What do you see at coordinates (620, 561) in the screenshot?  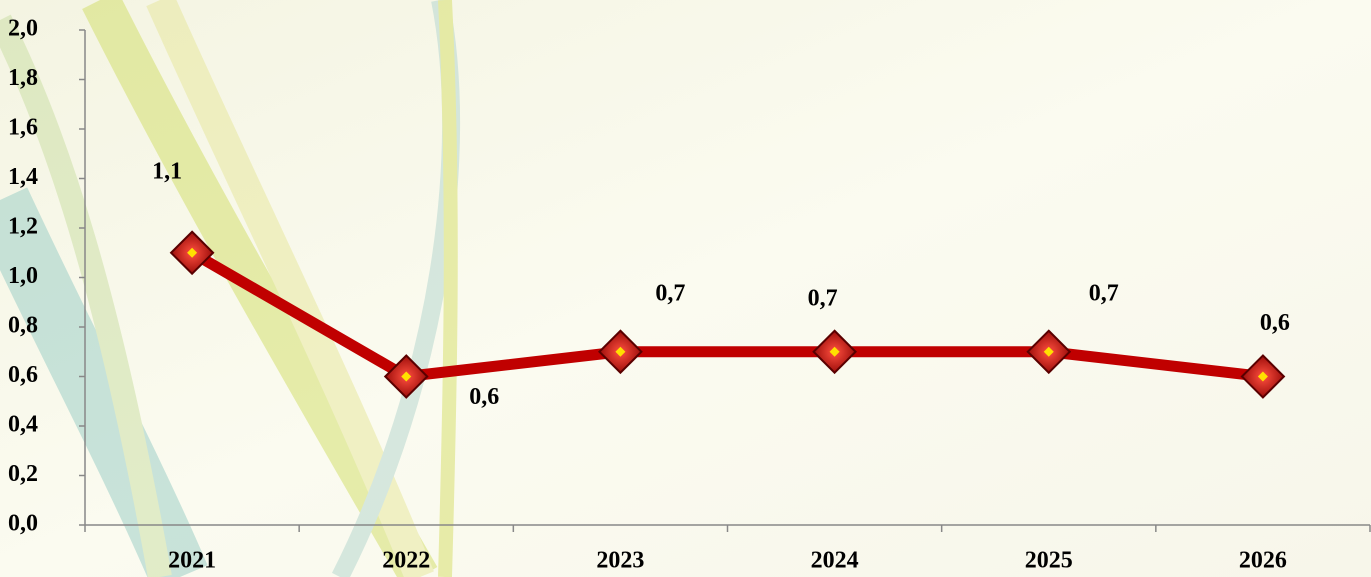 I see `x-tick-label: 2023` at bounding box center [620, 561].